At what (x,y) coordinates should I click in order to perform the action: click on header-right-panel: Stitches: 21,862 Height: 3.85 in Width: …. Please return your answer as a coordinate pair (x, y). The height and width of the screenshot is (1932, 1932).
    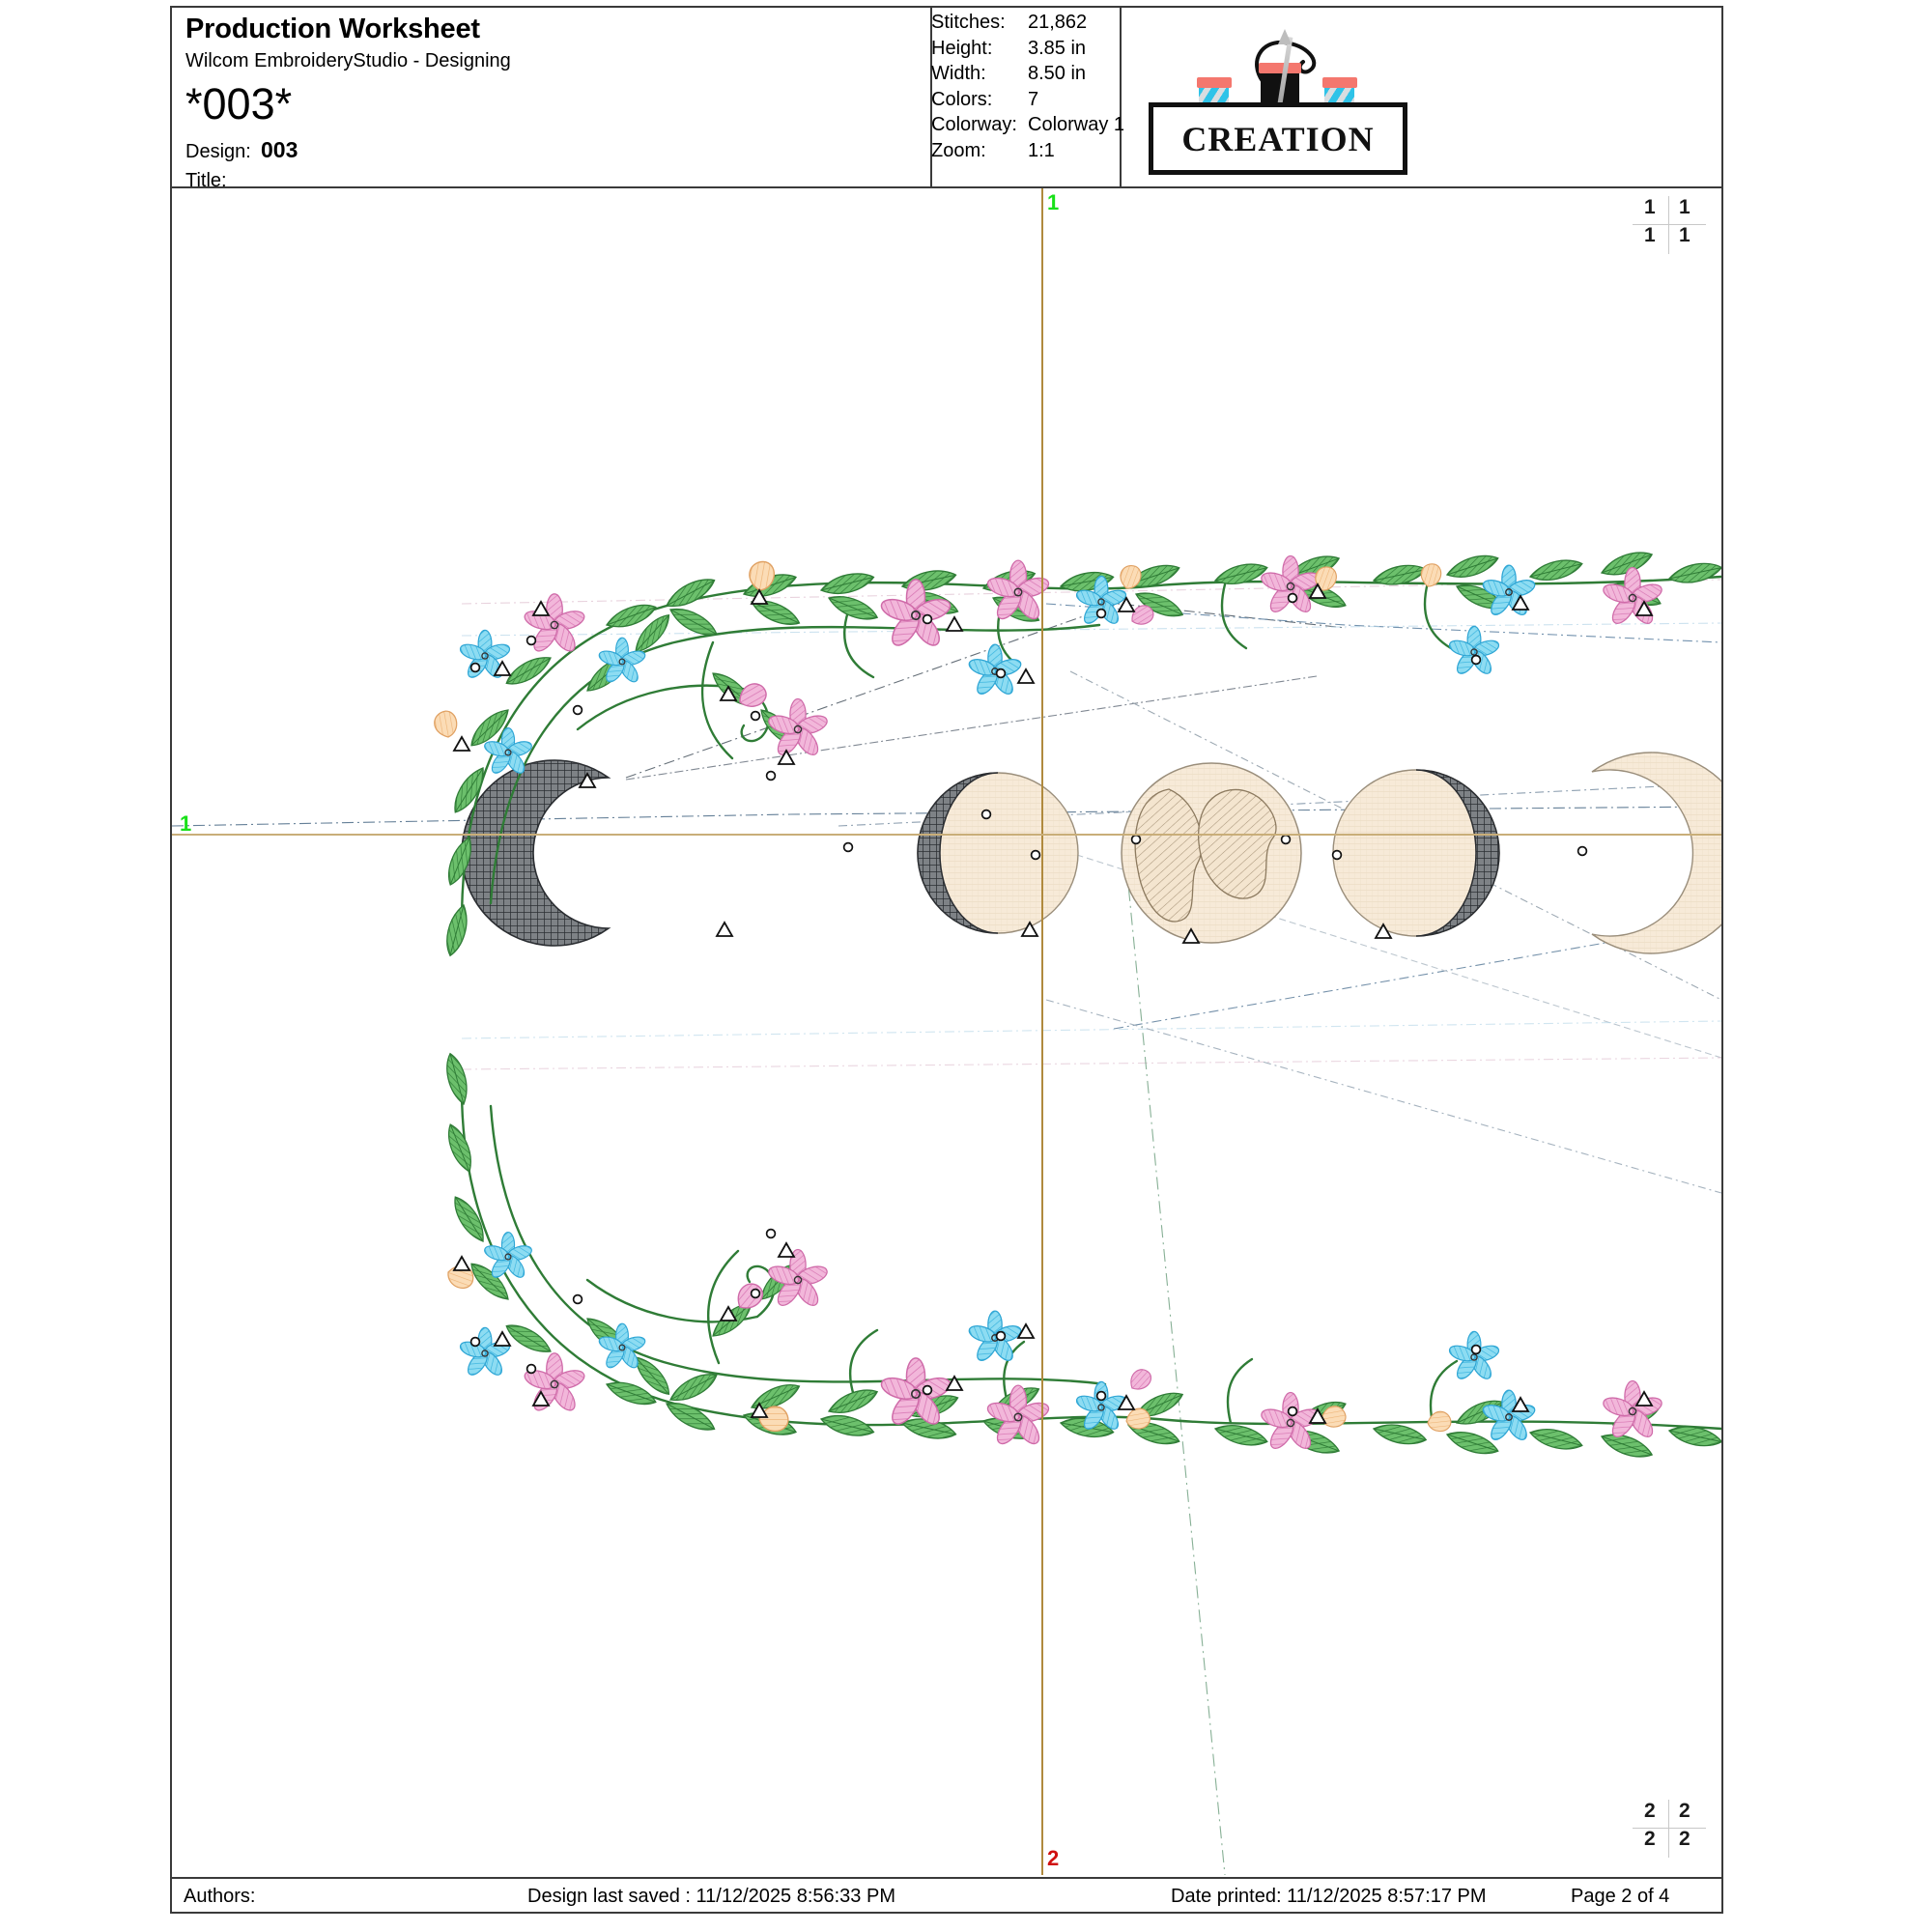
    Looking at the image, I should click on (1327, 114).